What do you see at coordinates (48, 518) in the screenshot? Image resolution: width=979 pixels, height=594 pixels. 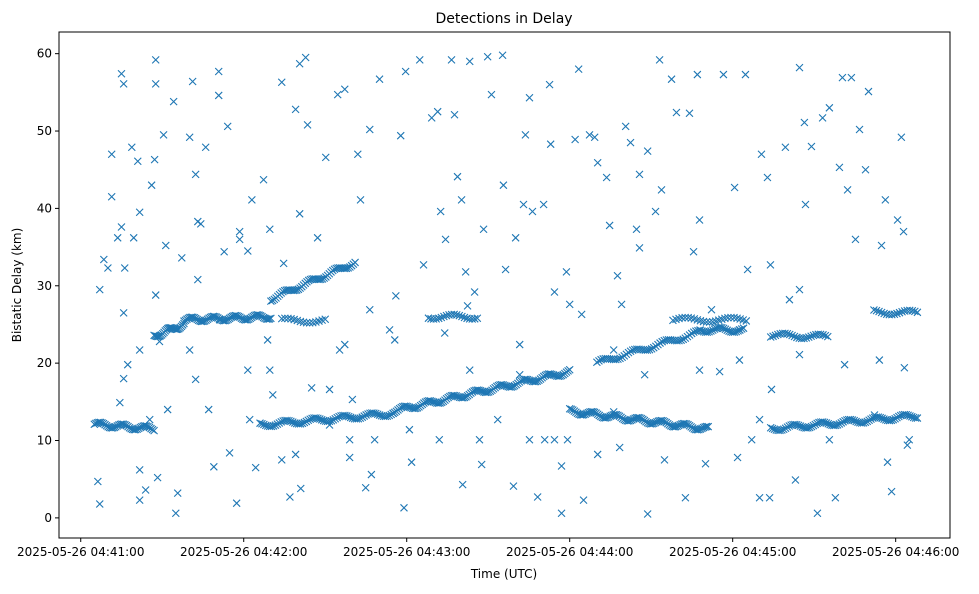 I see `y-tick-label: 0` at bounding box center [48, 518].